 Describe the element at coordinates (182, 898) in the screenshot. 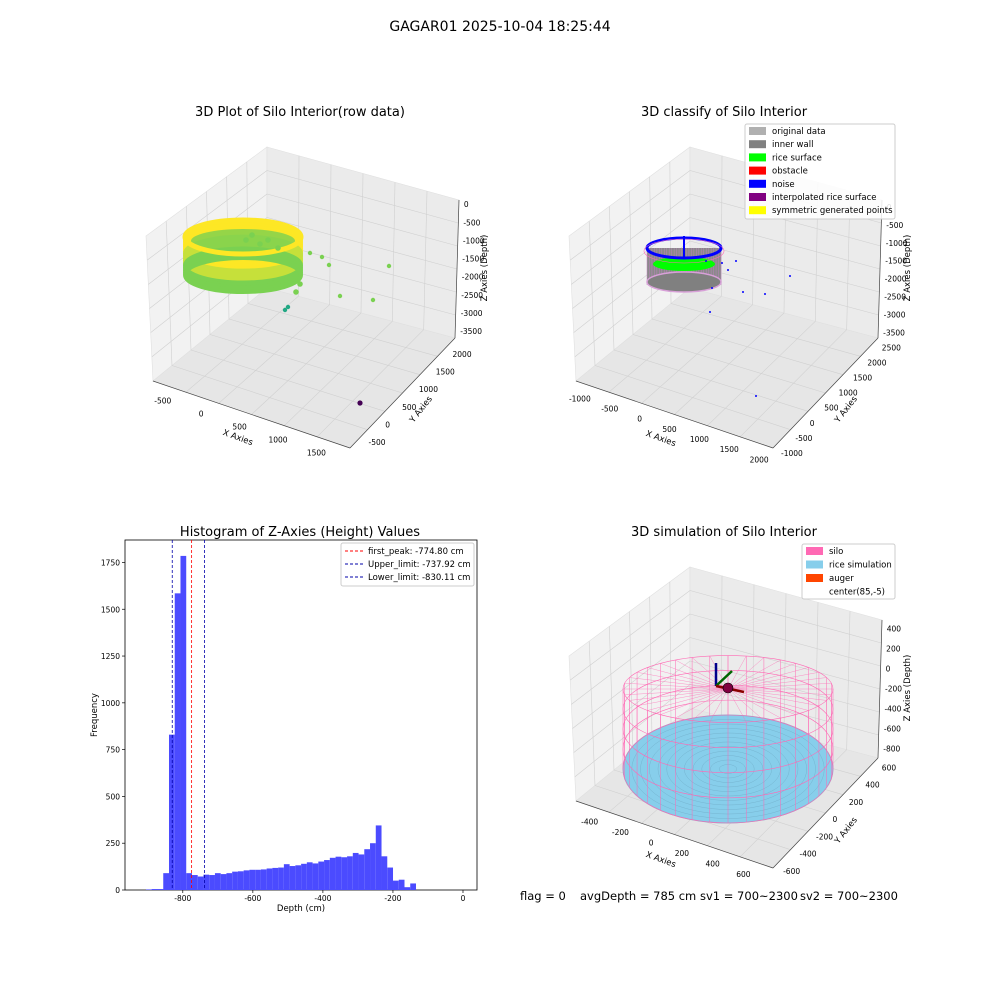

I see `x-tick-label: -800` at that location.